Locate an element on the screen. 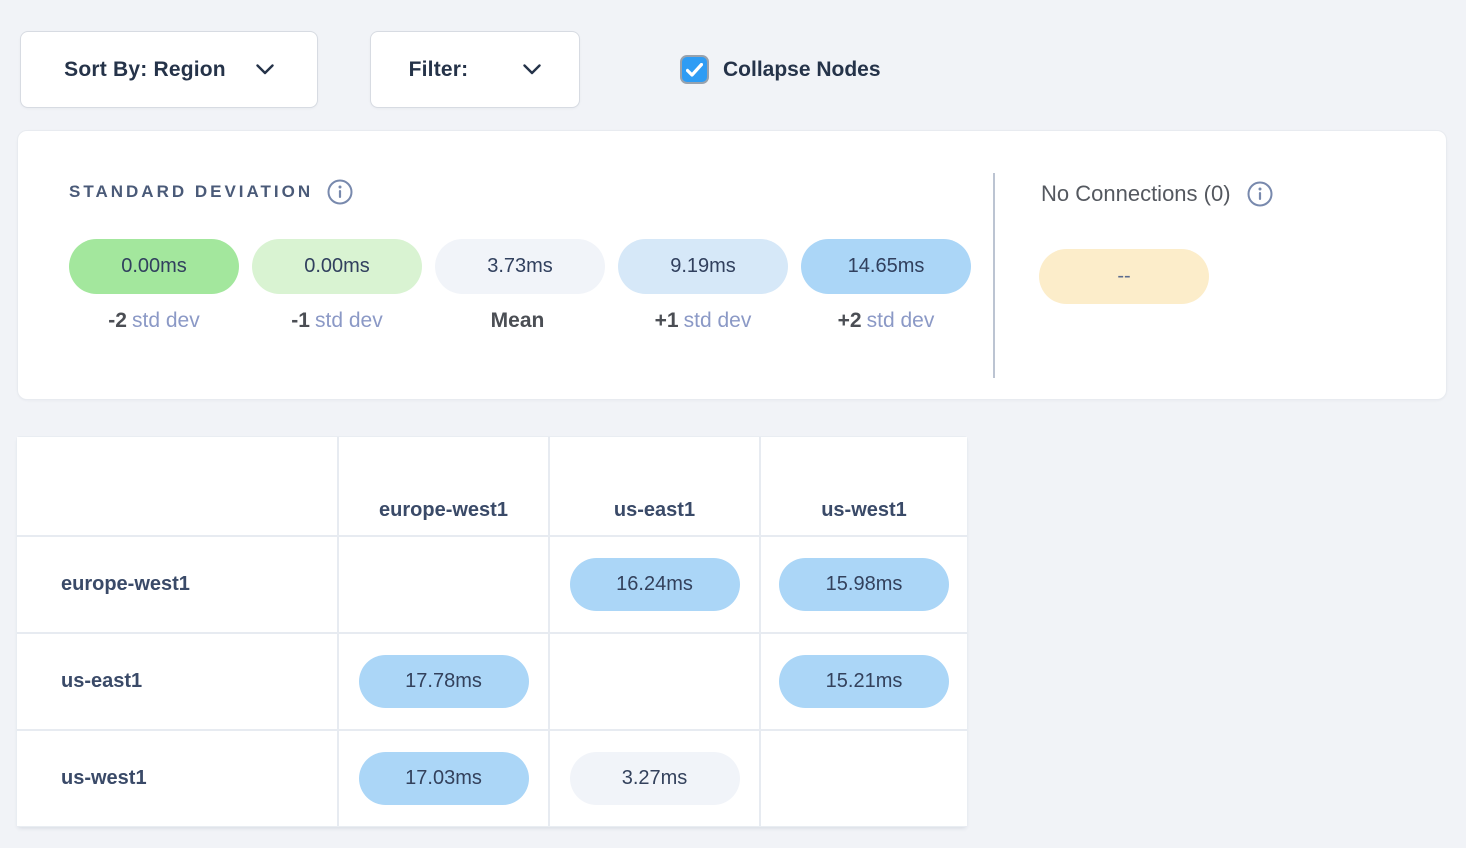 The width and height of the screenshot is (1466, 848). no-connections-title: No Connections (0) is located at coordinates (1136, 193).